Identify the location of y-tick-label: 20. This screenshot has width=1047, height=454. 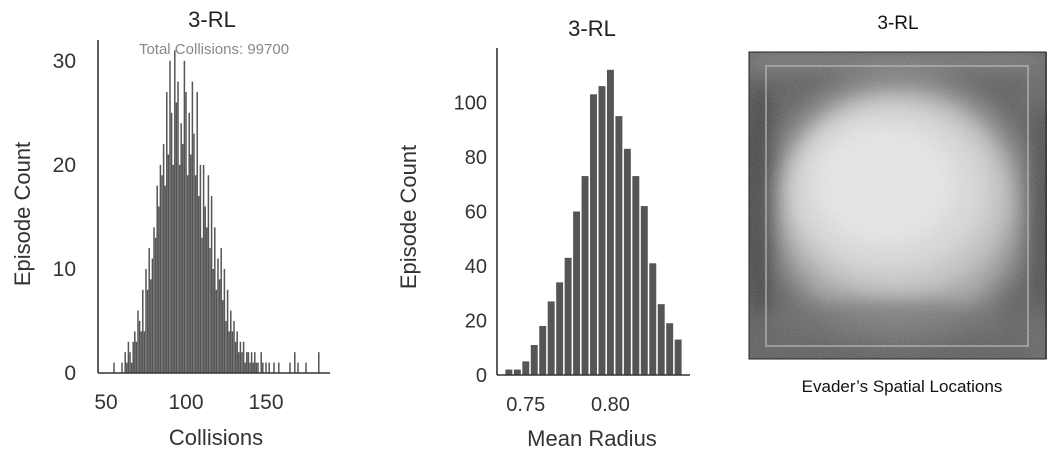
(476, 322).